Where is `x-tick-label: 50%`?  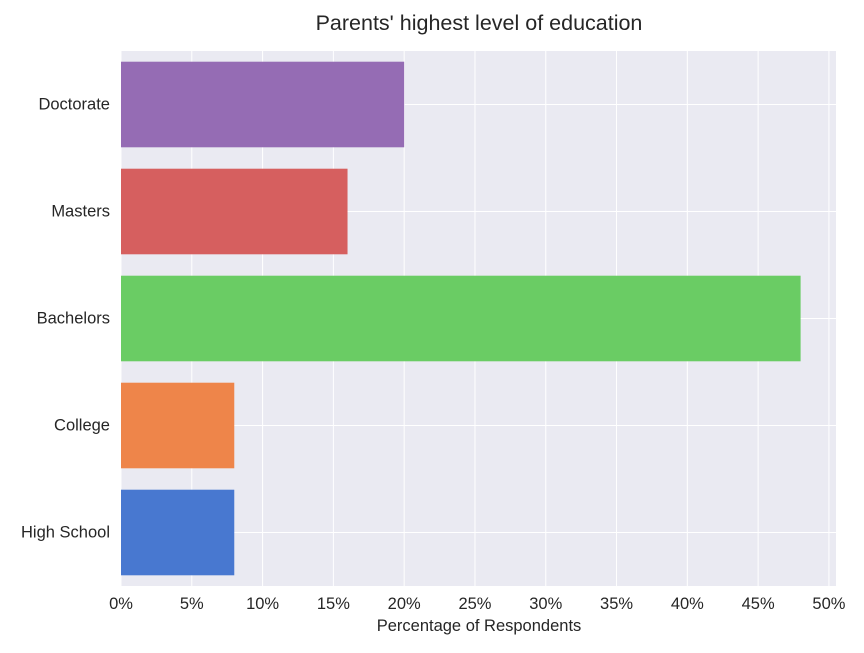 x-tick-label: 50% is located at coordinates (828, 604).